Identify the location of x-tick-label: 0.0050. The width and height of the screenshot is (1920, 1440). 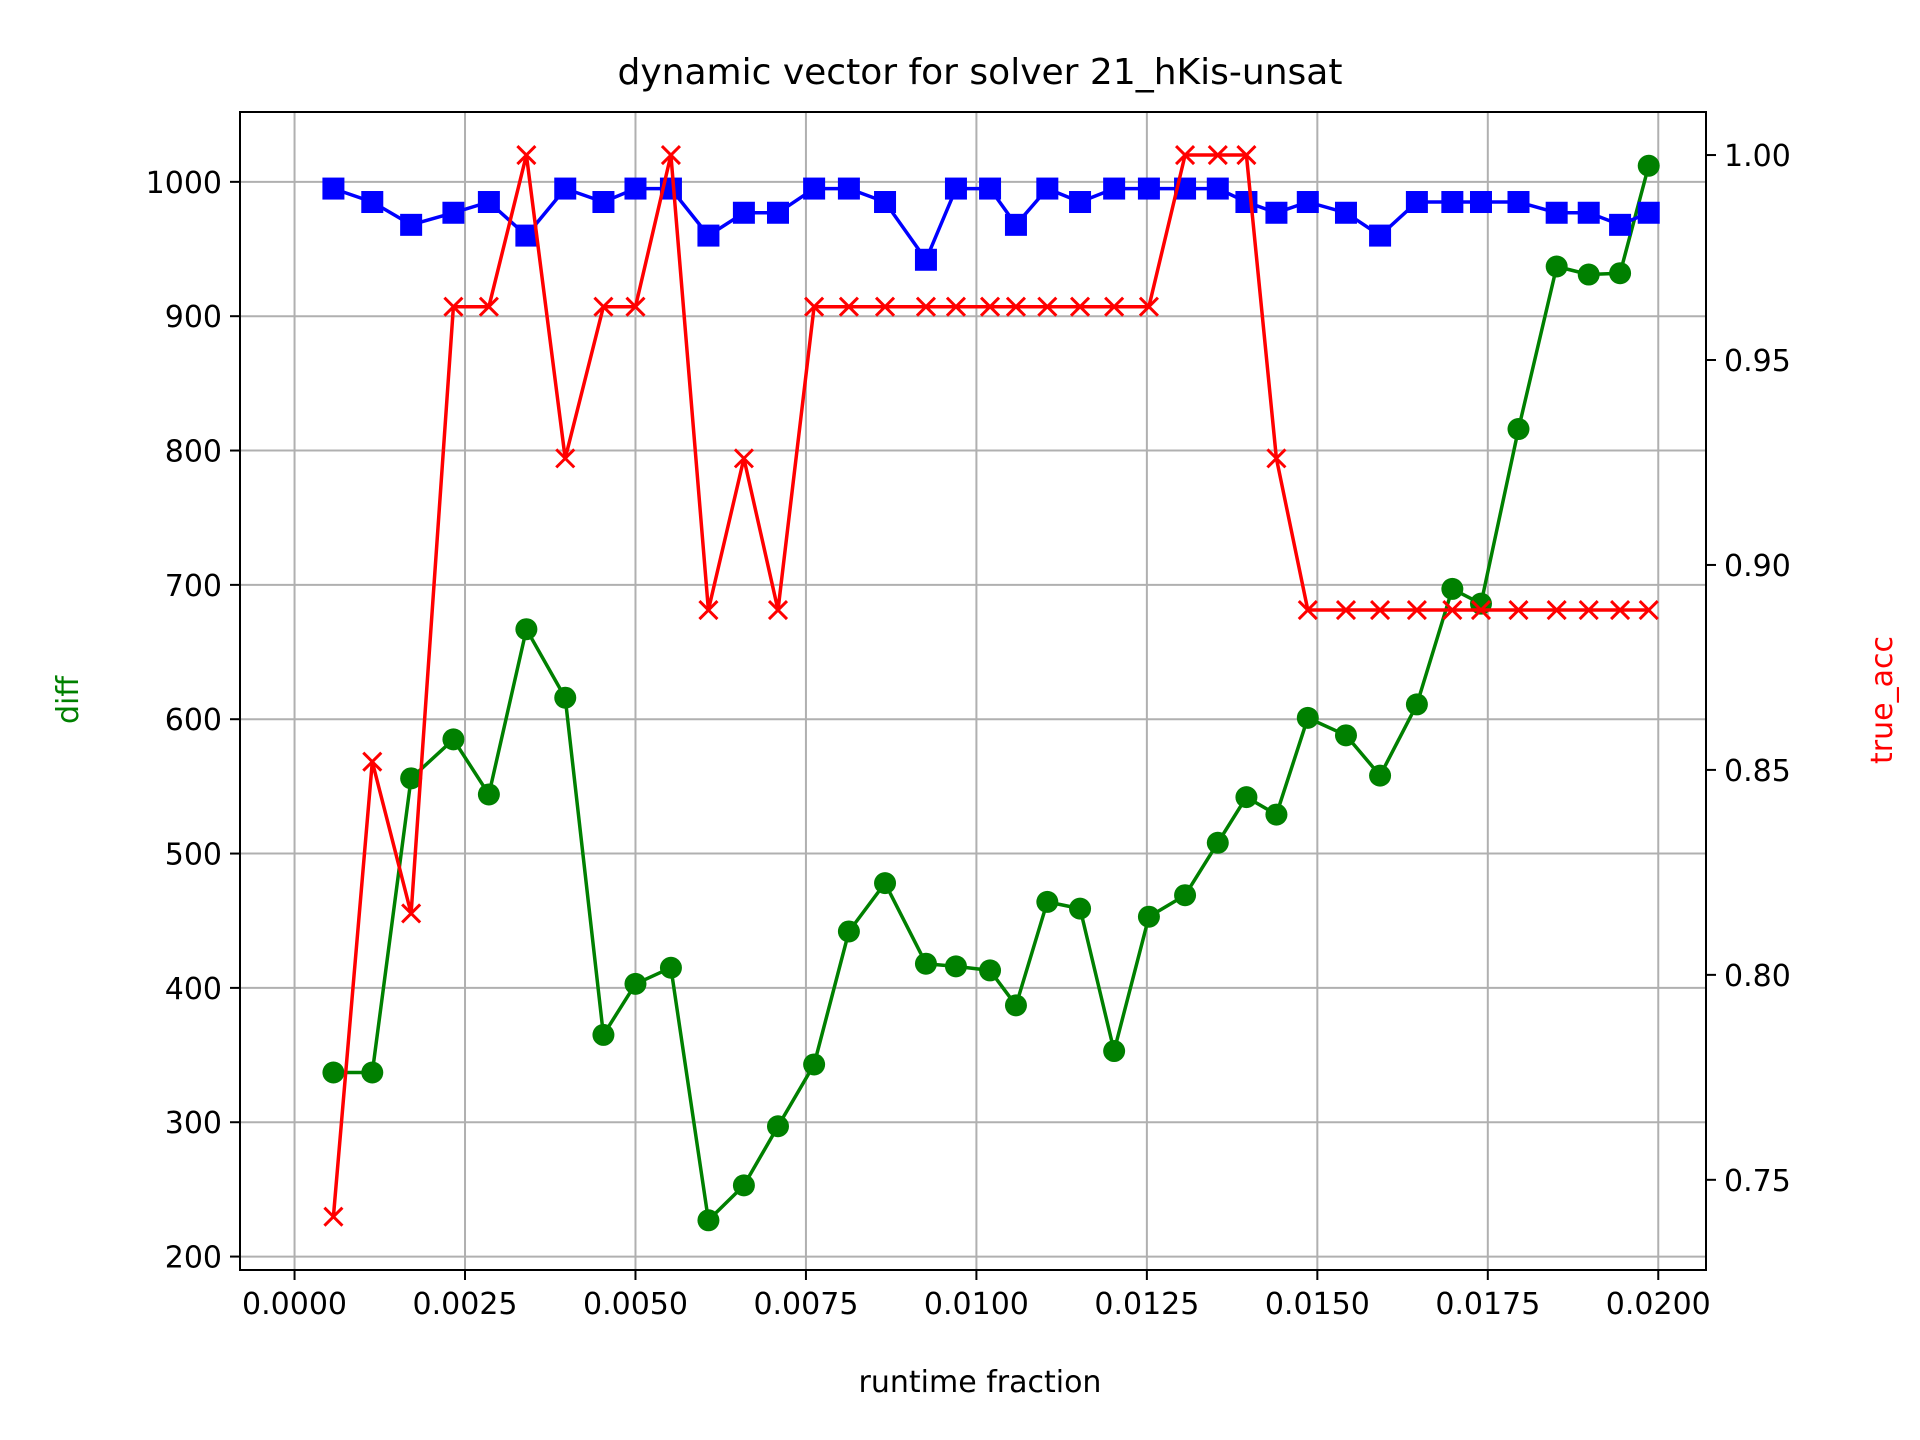
(635, 1304).